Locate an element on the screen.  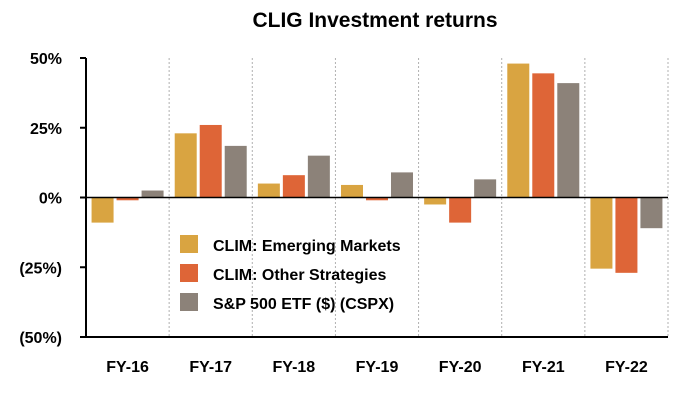
x-tick-label: FY-19 is located at coordinates (377, 367).